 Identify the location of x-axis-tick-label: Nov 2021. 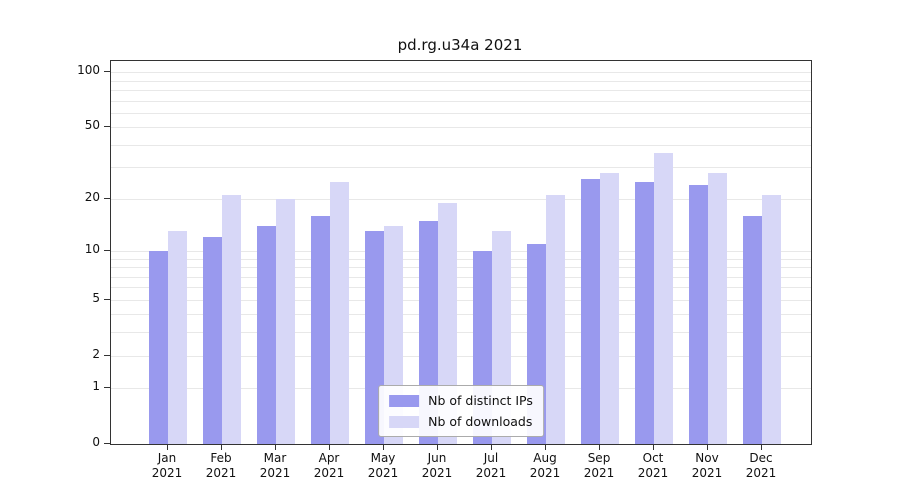
(707, 465).